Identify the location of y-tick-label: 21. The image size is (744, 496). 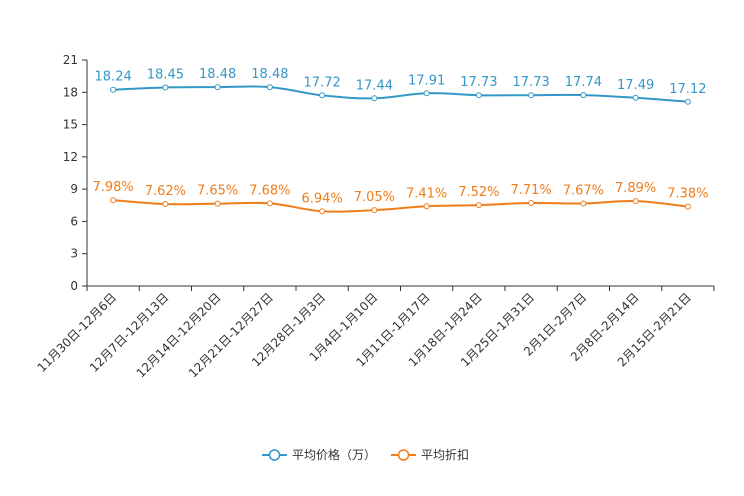
(70, 60).